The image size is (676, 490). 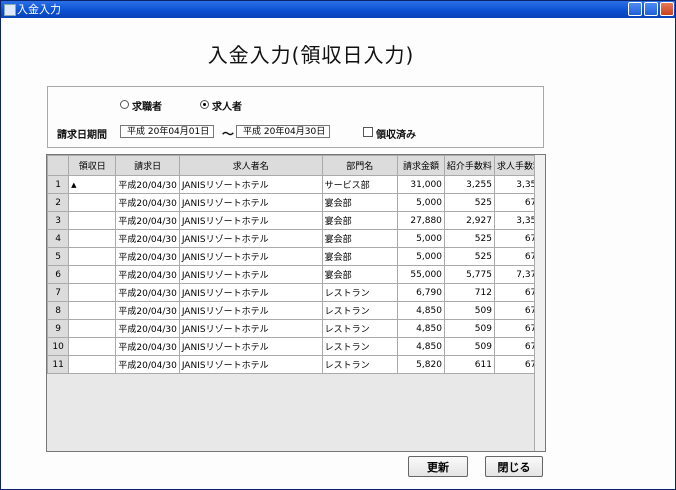 What do you see at coordinates (92, 184) in the screenshot?
I see `receipt-date-cell: ▲` at bounding box center [92, 184].